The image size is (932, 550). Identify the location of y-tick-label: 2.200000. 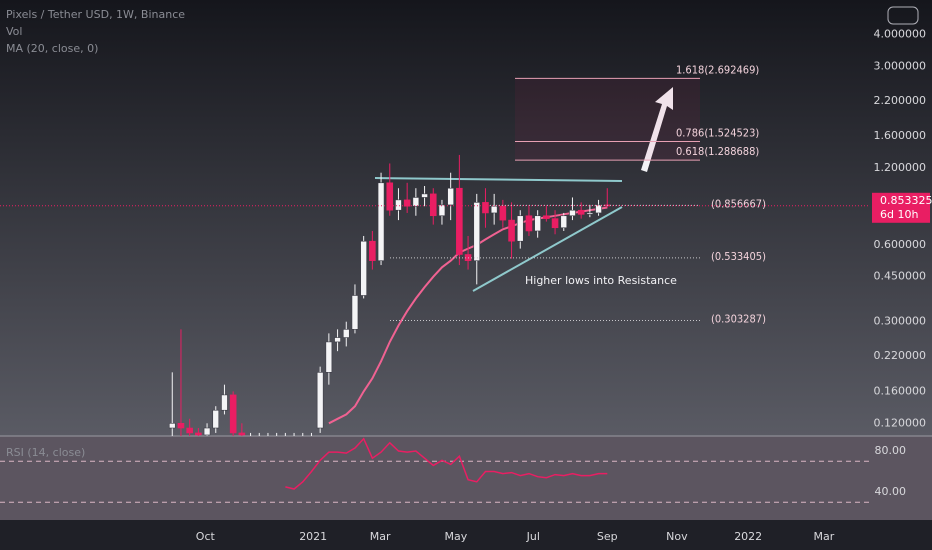
(900, 100).